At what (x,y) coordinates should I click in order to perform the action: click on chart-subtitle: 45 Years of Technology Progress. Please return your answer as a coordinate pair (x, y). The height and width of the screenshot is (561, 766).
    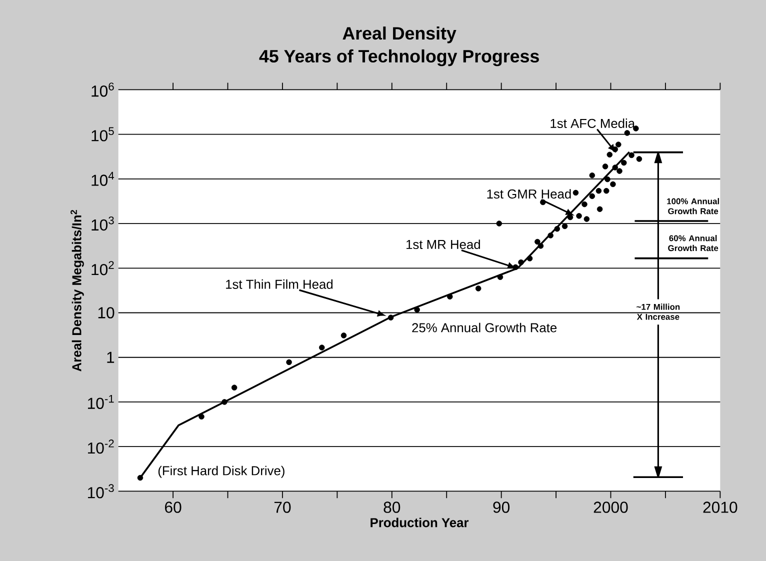
    Looking at the image, I should click on (399, 57).